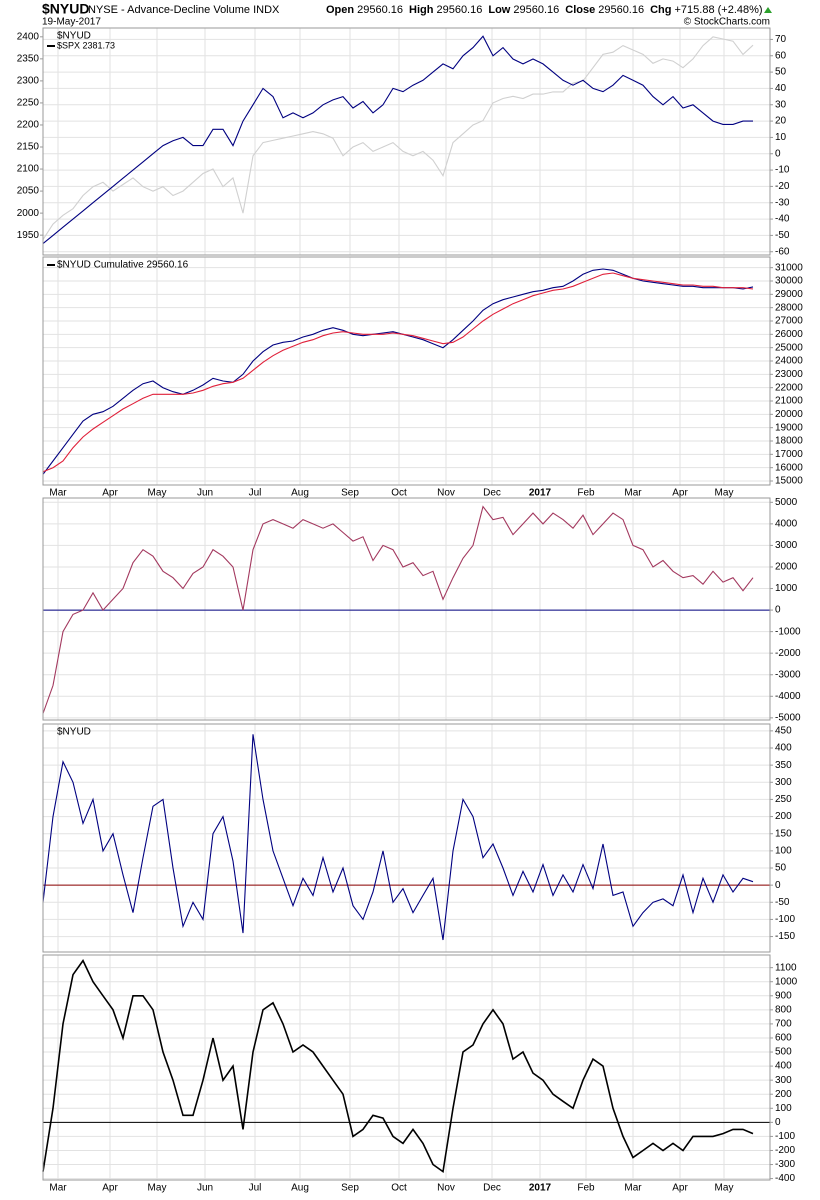 This screenshot has height=1200, width=820. What do you see at coordinates (781, 104) in the screenshot?
I see `y-tick-label: 30` at bounding box center [781, 104].